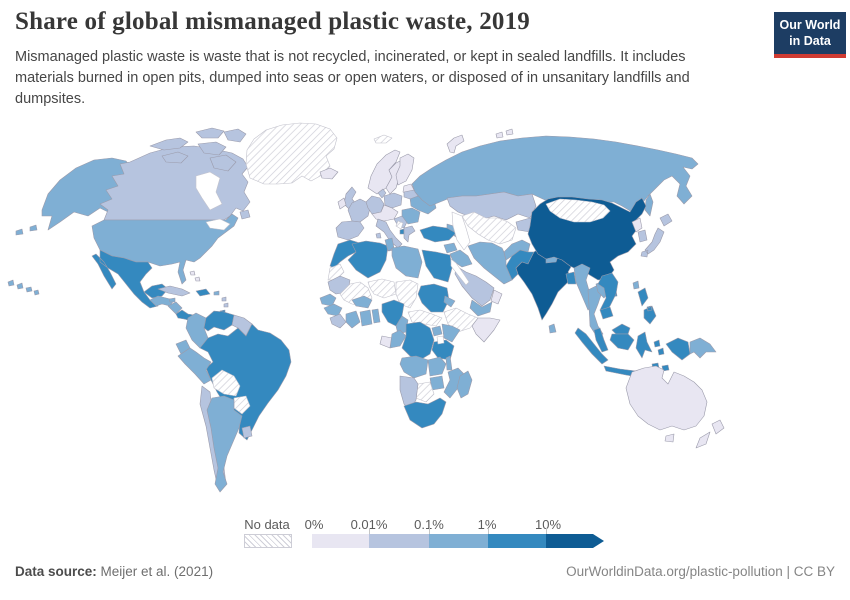 This screenshot has width=850, height=600. Describe the element at coordinates (418, 341) in the screenshot. I see `country-drc` at that location.